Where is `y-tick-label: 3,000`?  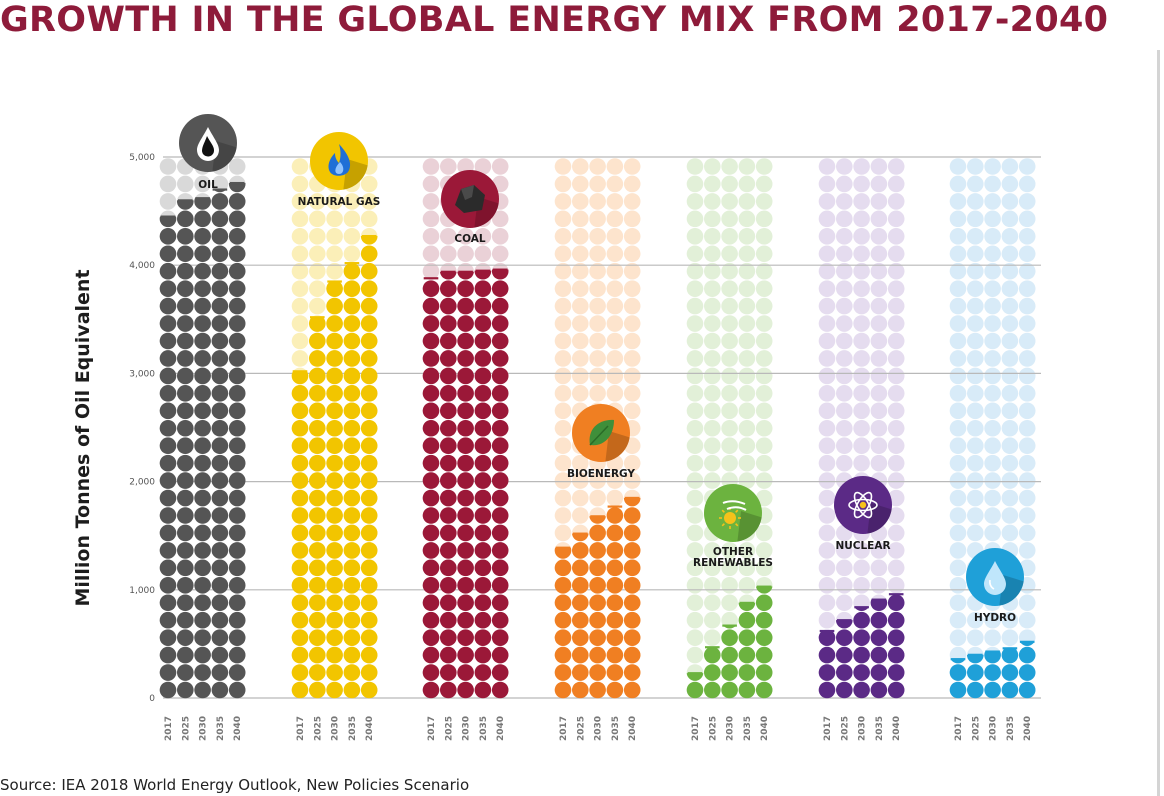
y-tick-label: 3,000 is located at coordinates (142, 374).